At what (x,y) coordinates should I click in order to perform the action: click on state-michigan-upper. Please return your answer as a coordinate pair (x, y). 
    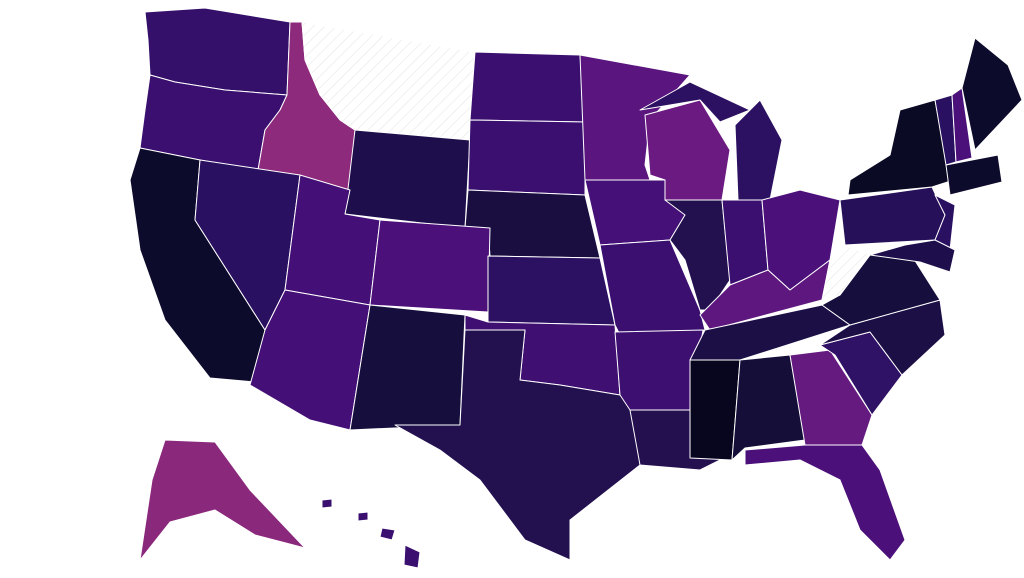
    Looking at the image, I should click on (695, 102).